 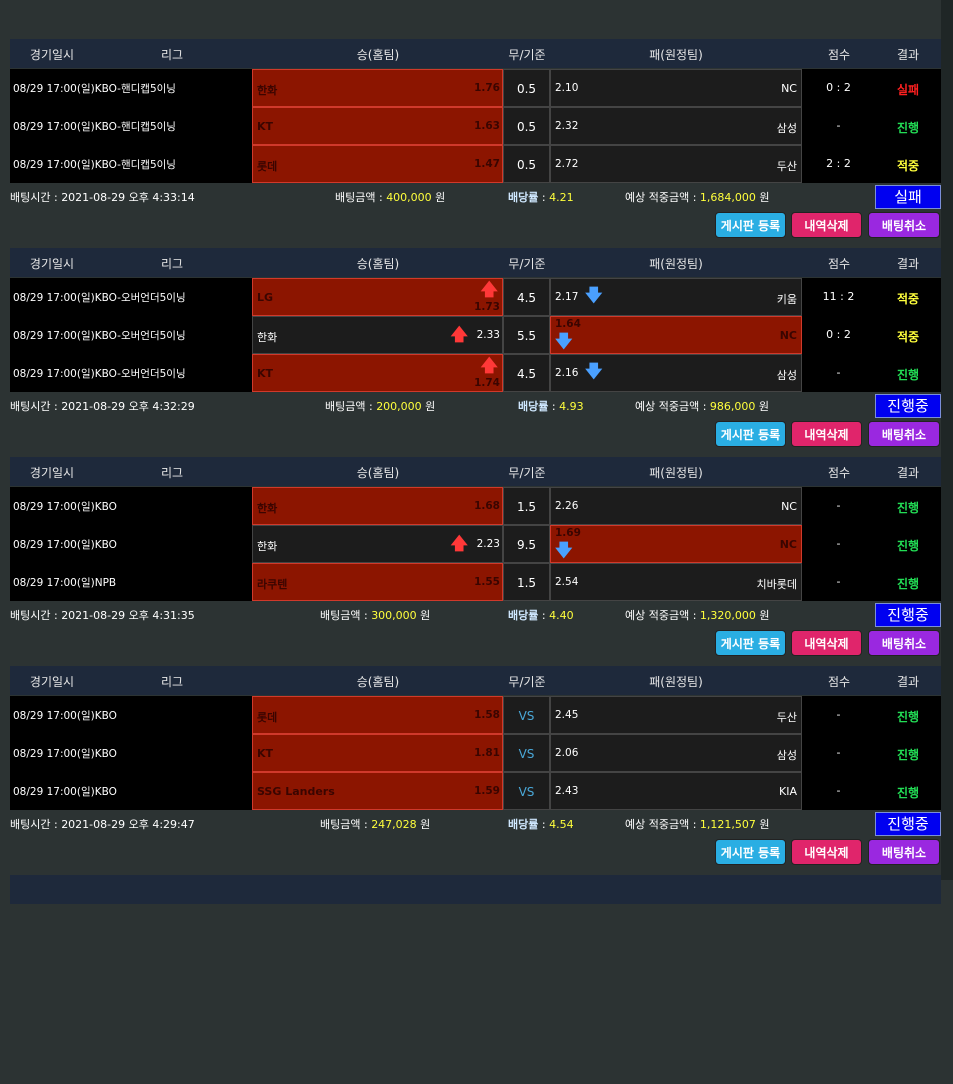 I want to click on home-odds-cell: 라쿠텐 1.55, so click(x=377, y=582).